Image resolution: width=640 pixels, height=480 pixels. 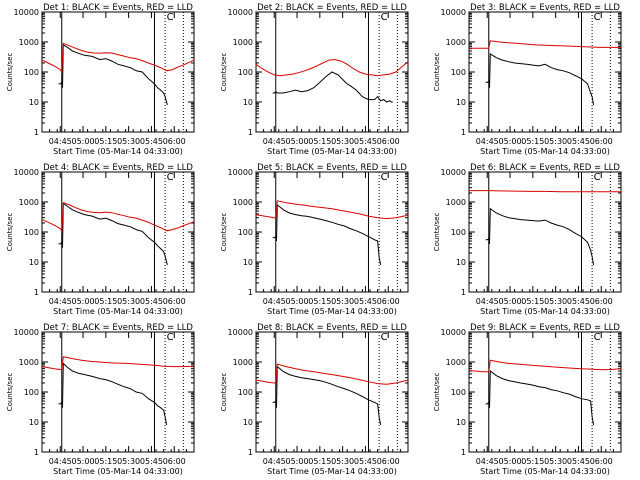 What do you see at coordinates (545, 168) in the screenshot?
I see `chart-title: Det 6: BLACK = Events, RED = LLD` at bounding box center [545, 168].